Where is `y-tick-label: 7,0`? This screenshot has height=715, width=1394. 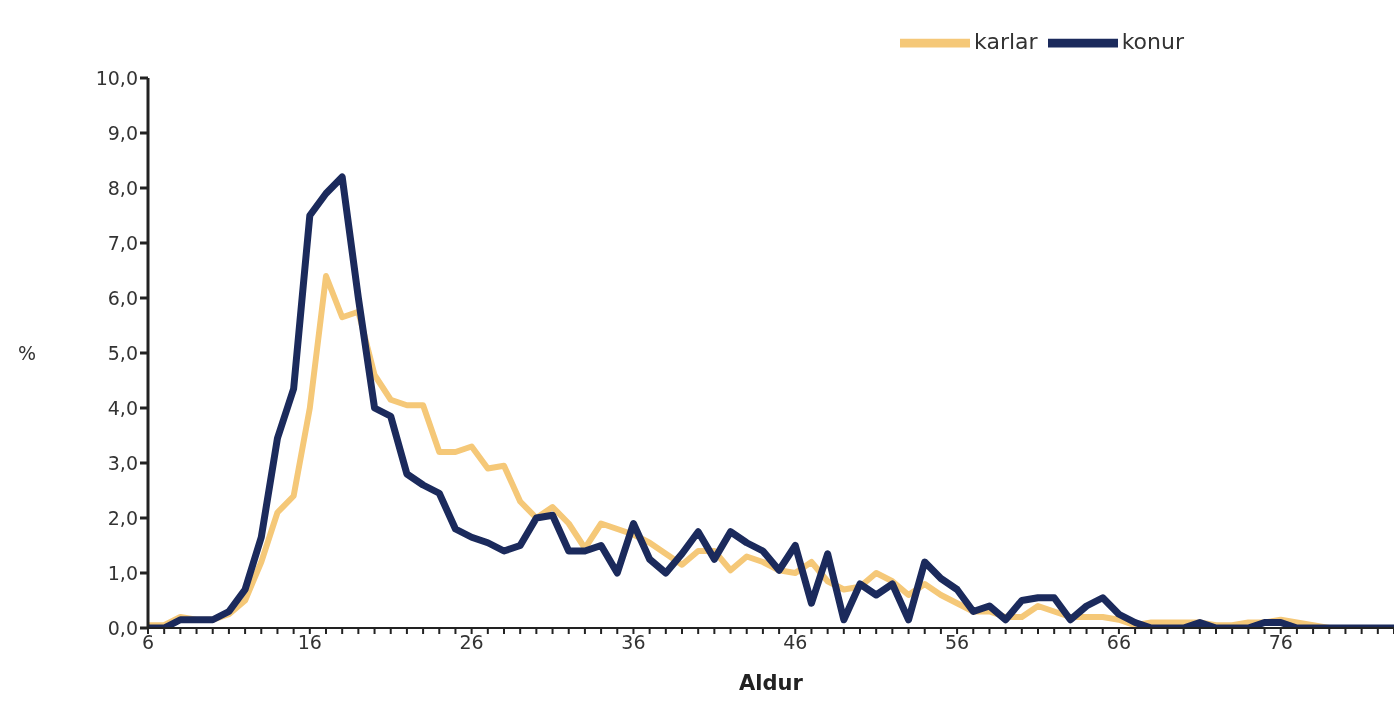 y-tick-label: 7,0 is located at coordinates (122, 242).